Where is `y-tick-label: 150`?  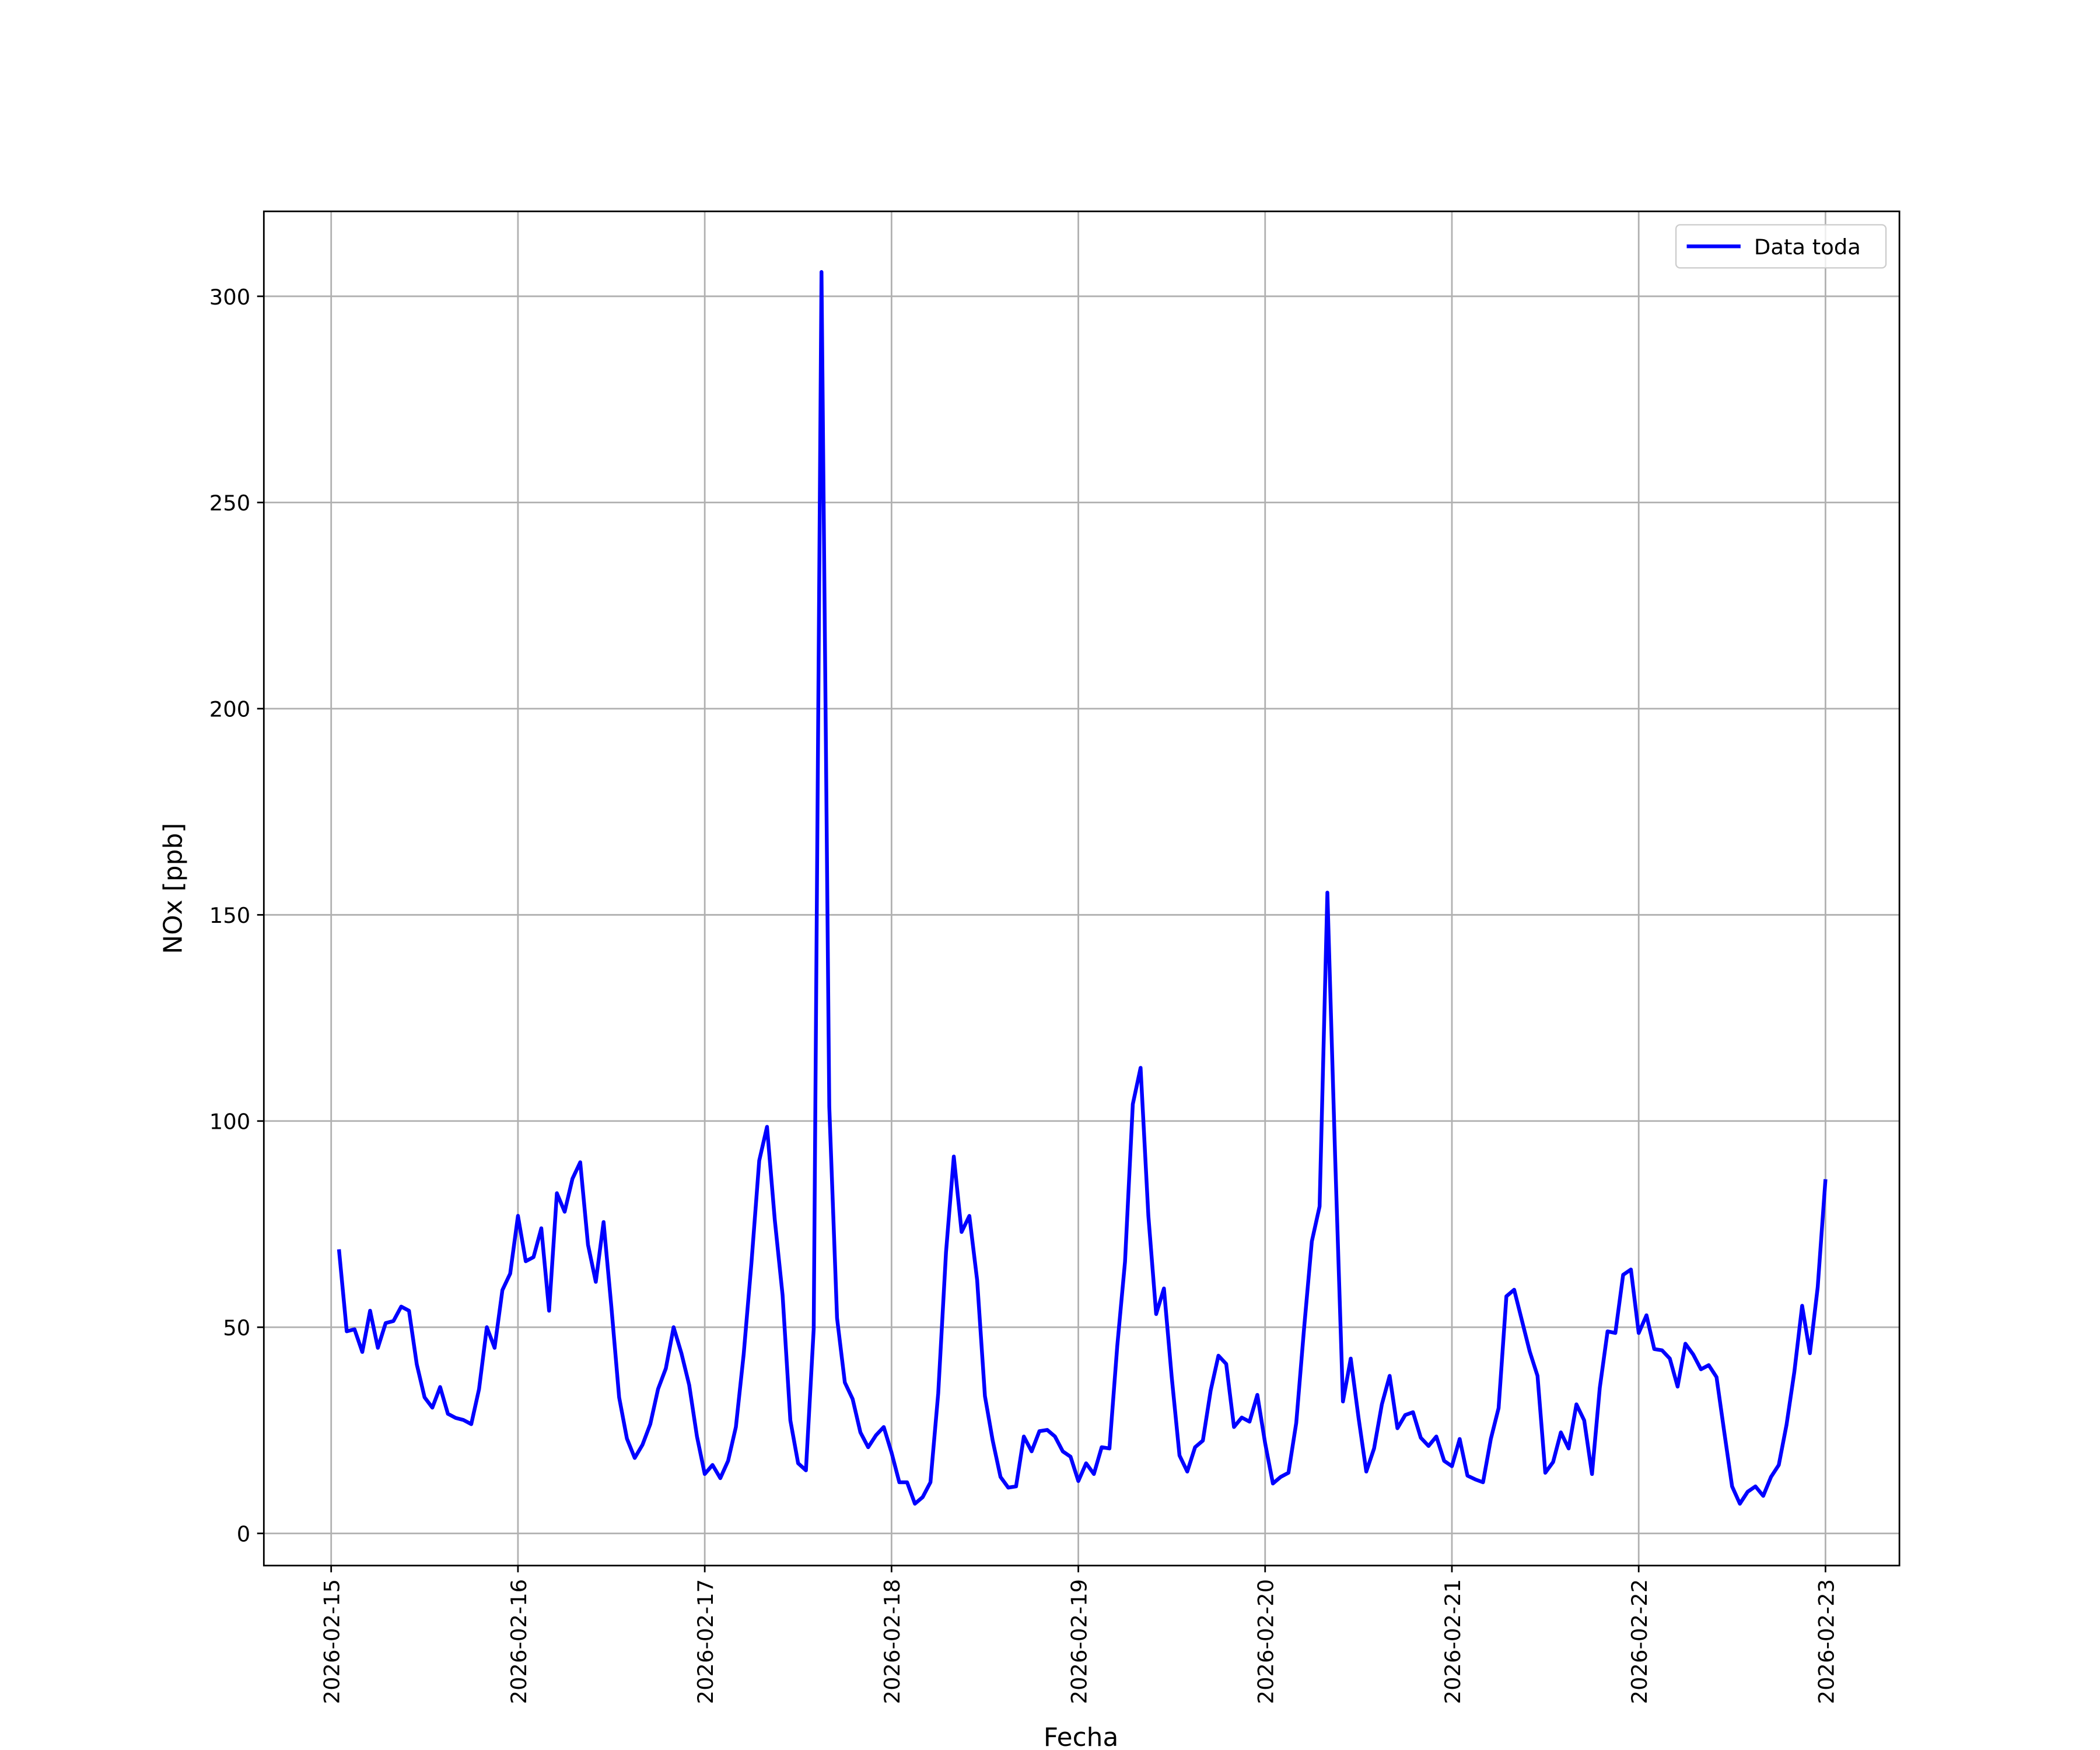 y-tick-label: 150 is located at coordinates (229, 915).